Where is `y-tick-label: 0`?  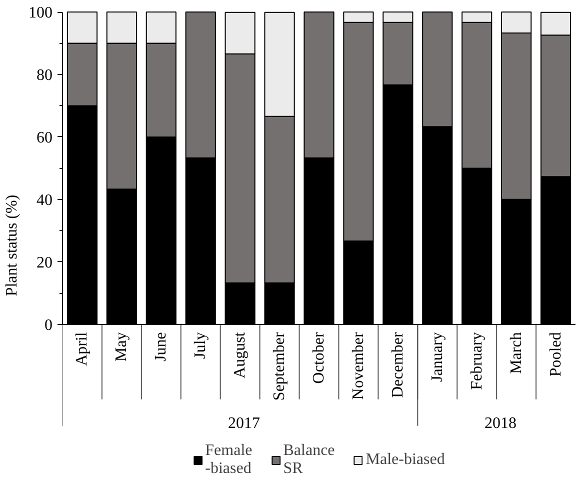 y-tick-label: 0 is located at coordinates (48, 325).